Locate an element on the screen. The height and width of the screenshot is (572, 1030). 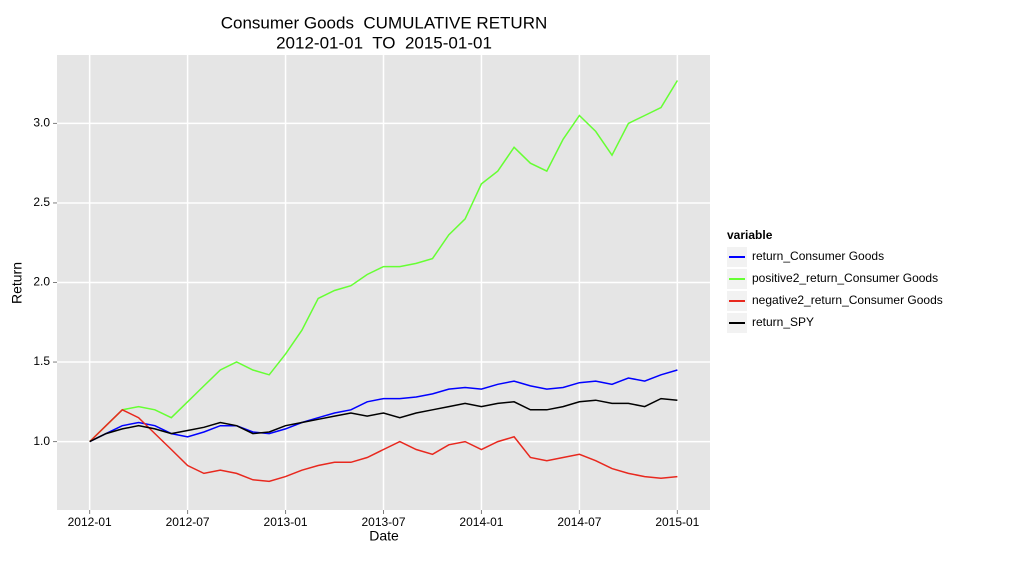
y-tick-label: 2.0 is located at coordinates (41, 282).